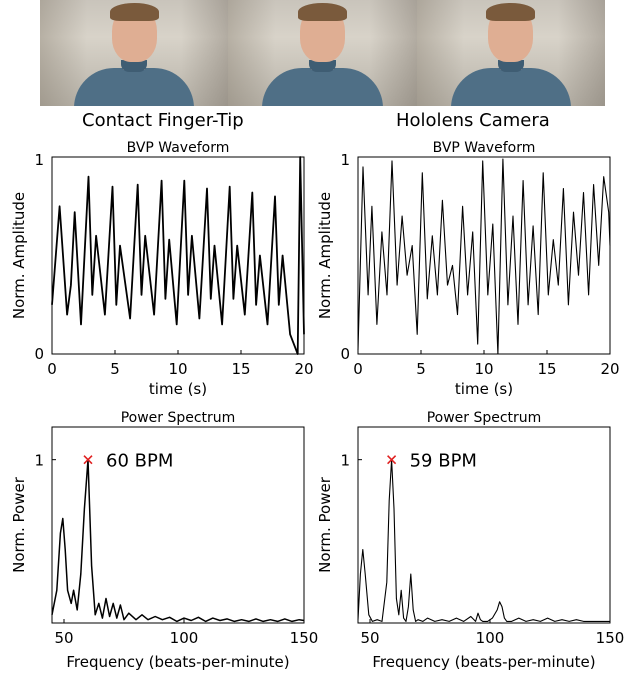  I want to click on peak-label: 60 BPM, so click(139, 461).